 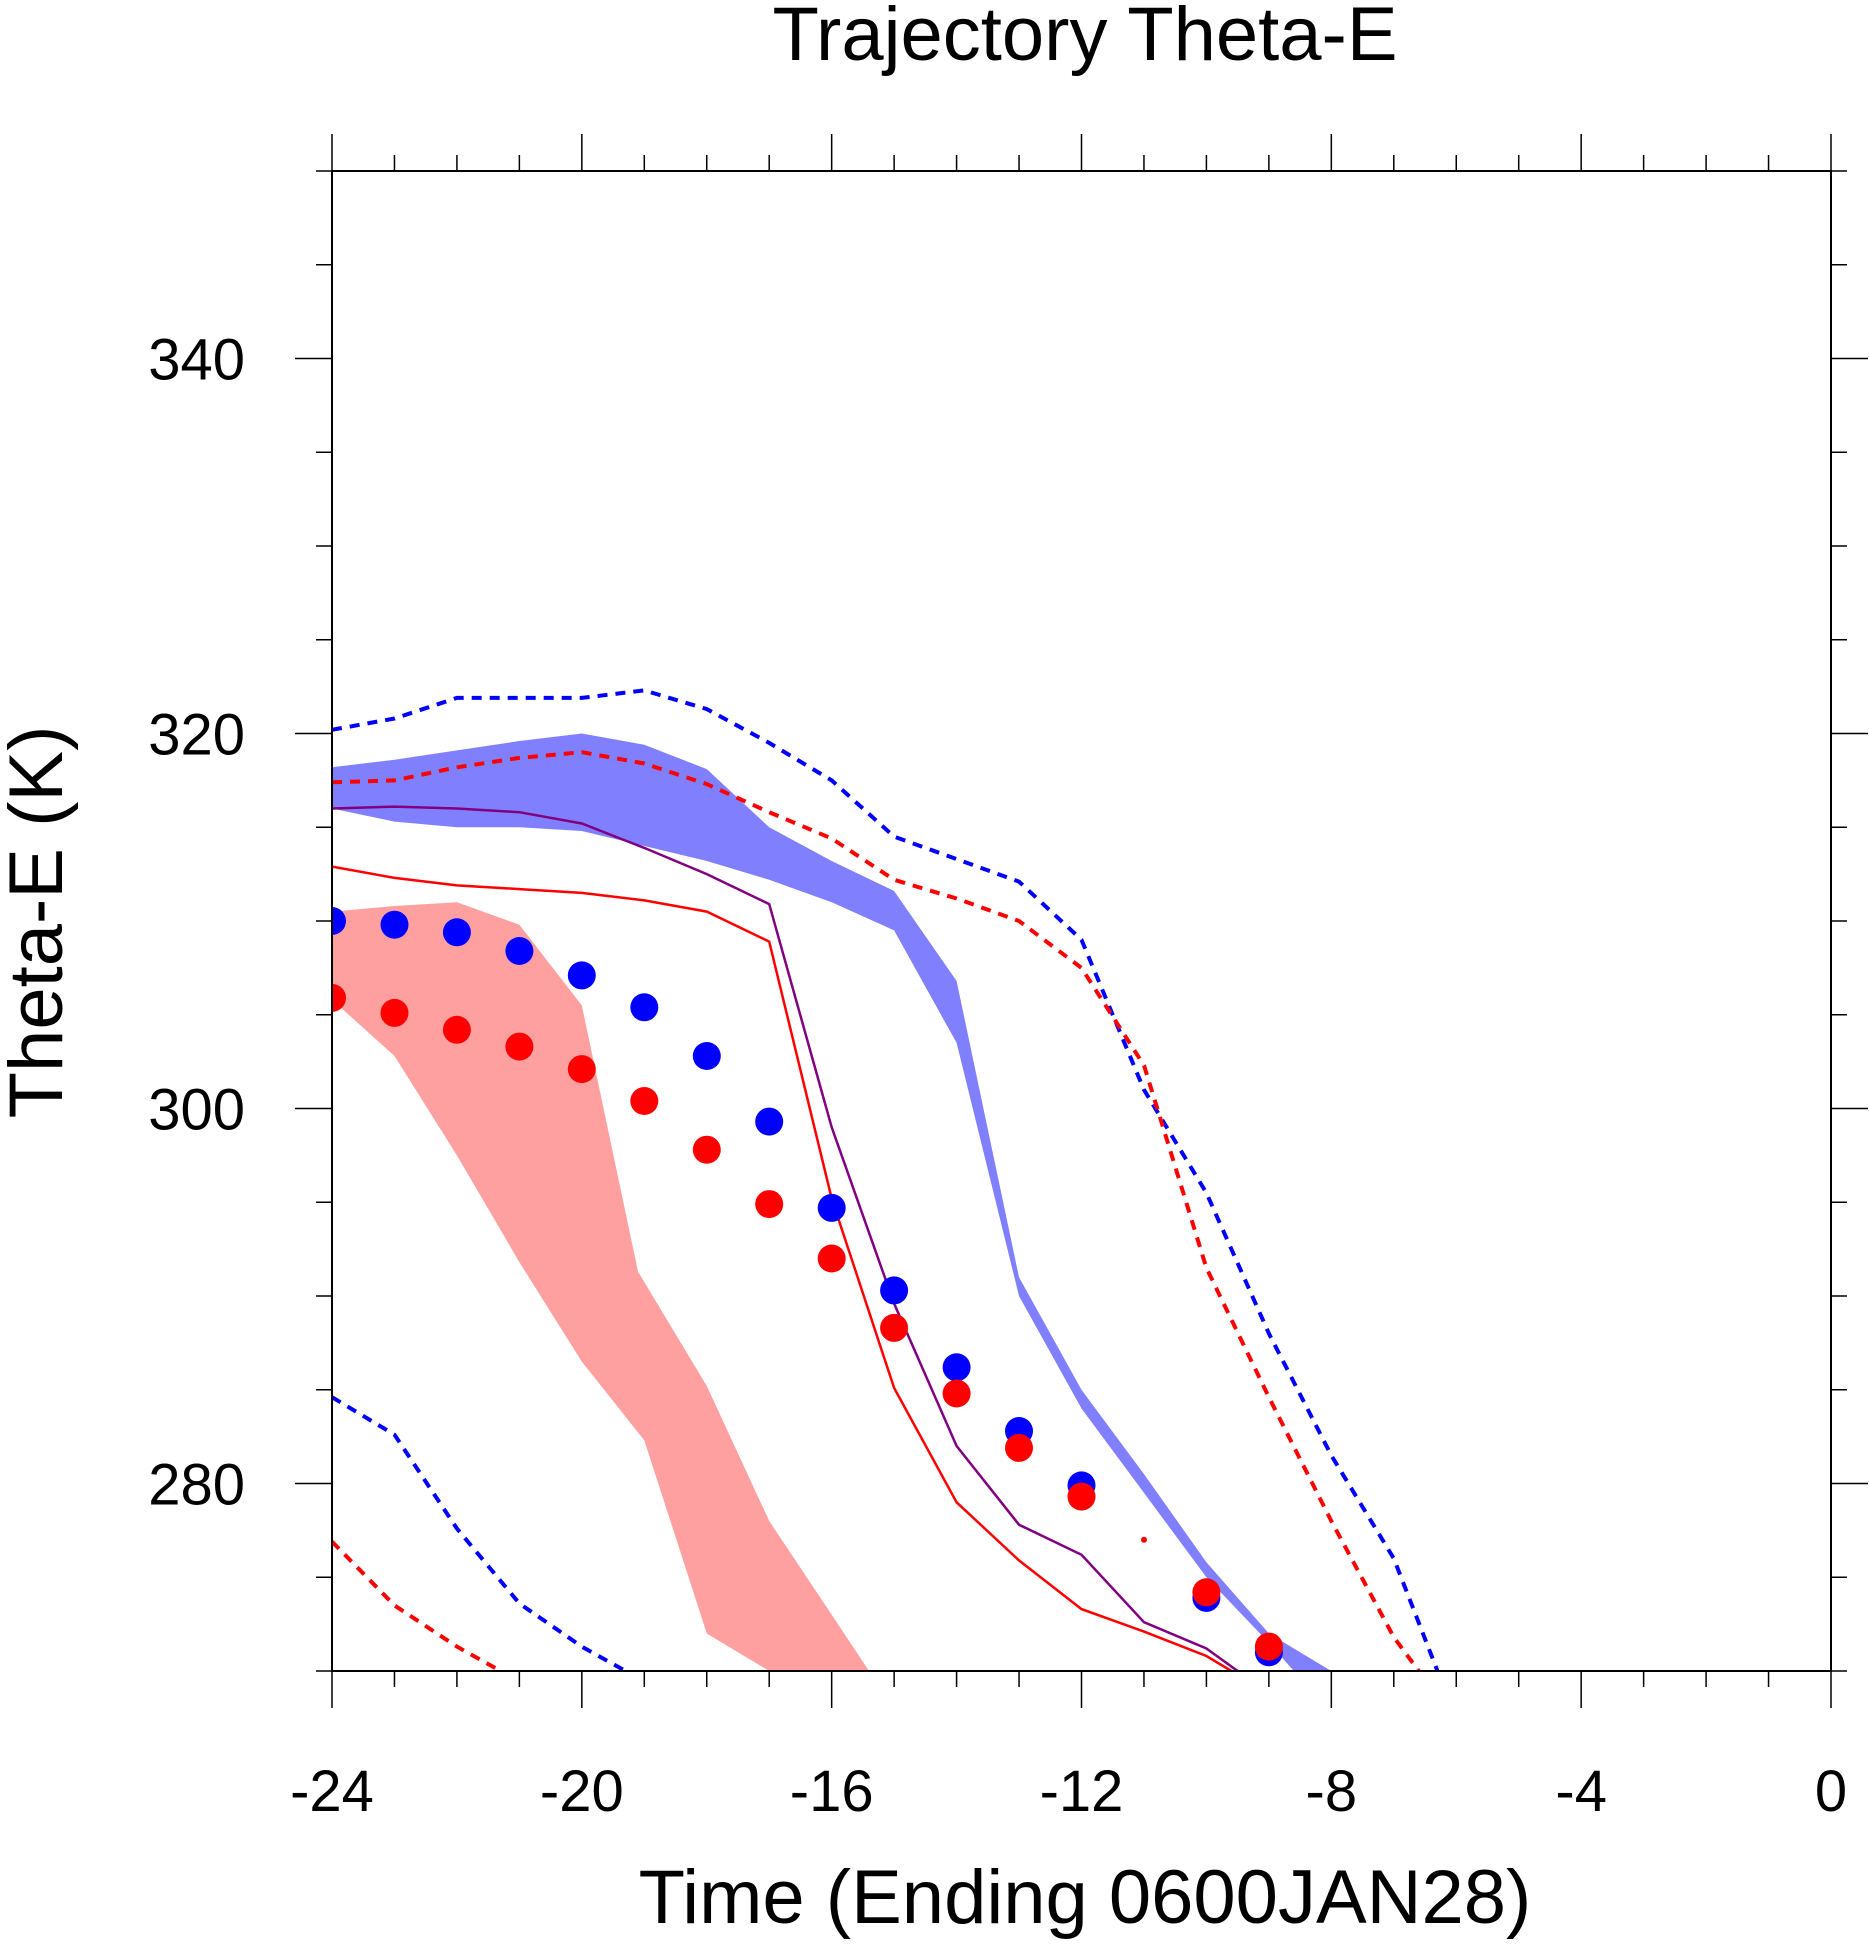 I want to click on y-tick-label: 340, so click(x=196, y=360).